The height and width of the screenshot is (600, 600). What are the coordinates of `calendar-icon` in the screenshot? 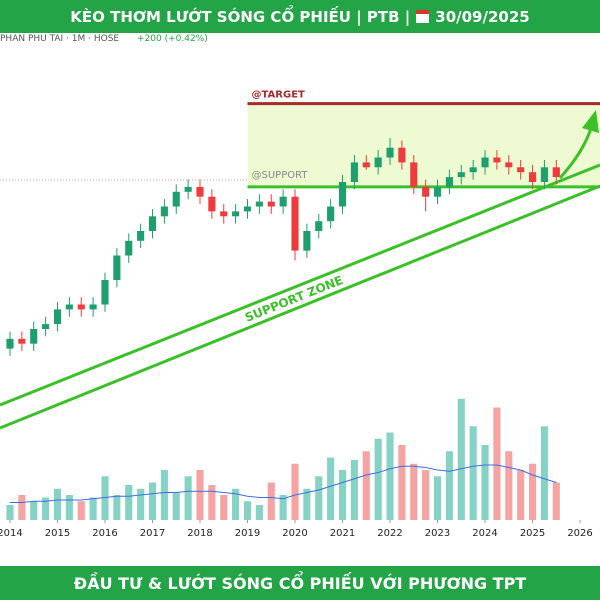 It's located at (423, 16).